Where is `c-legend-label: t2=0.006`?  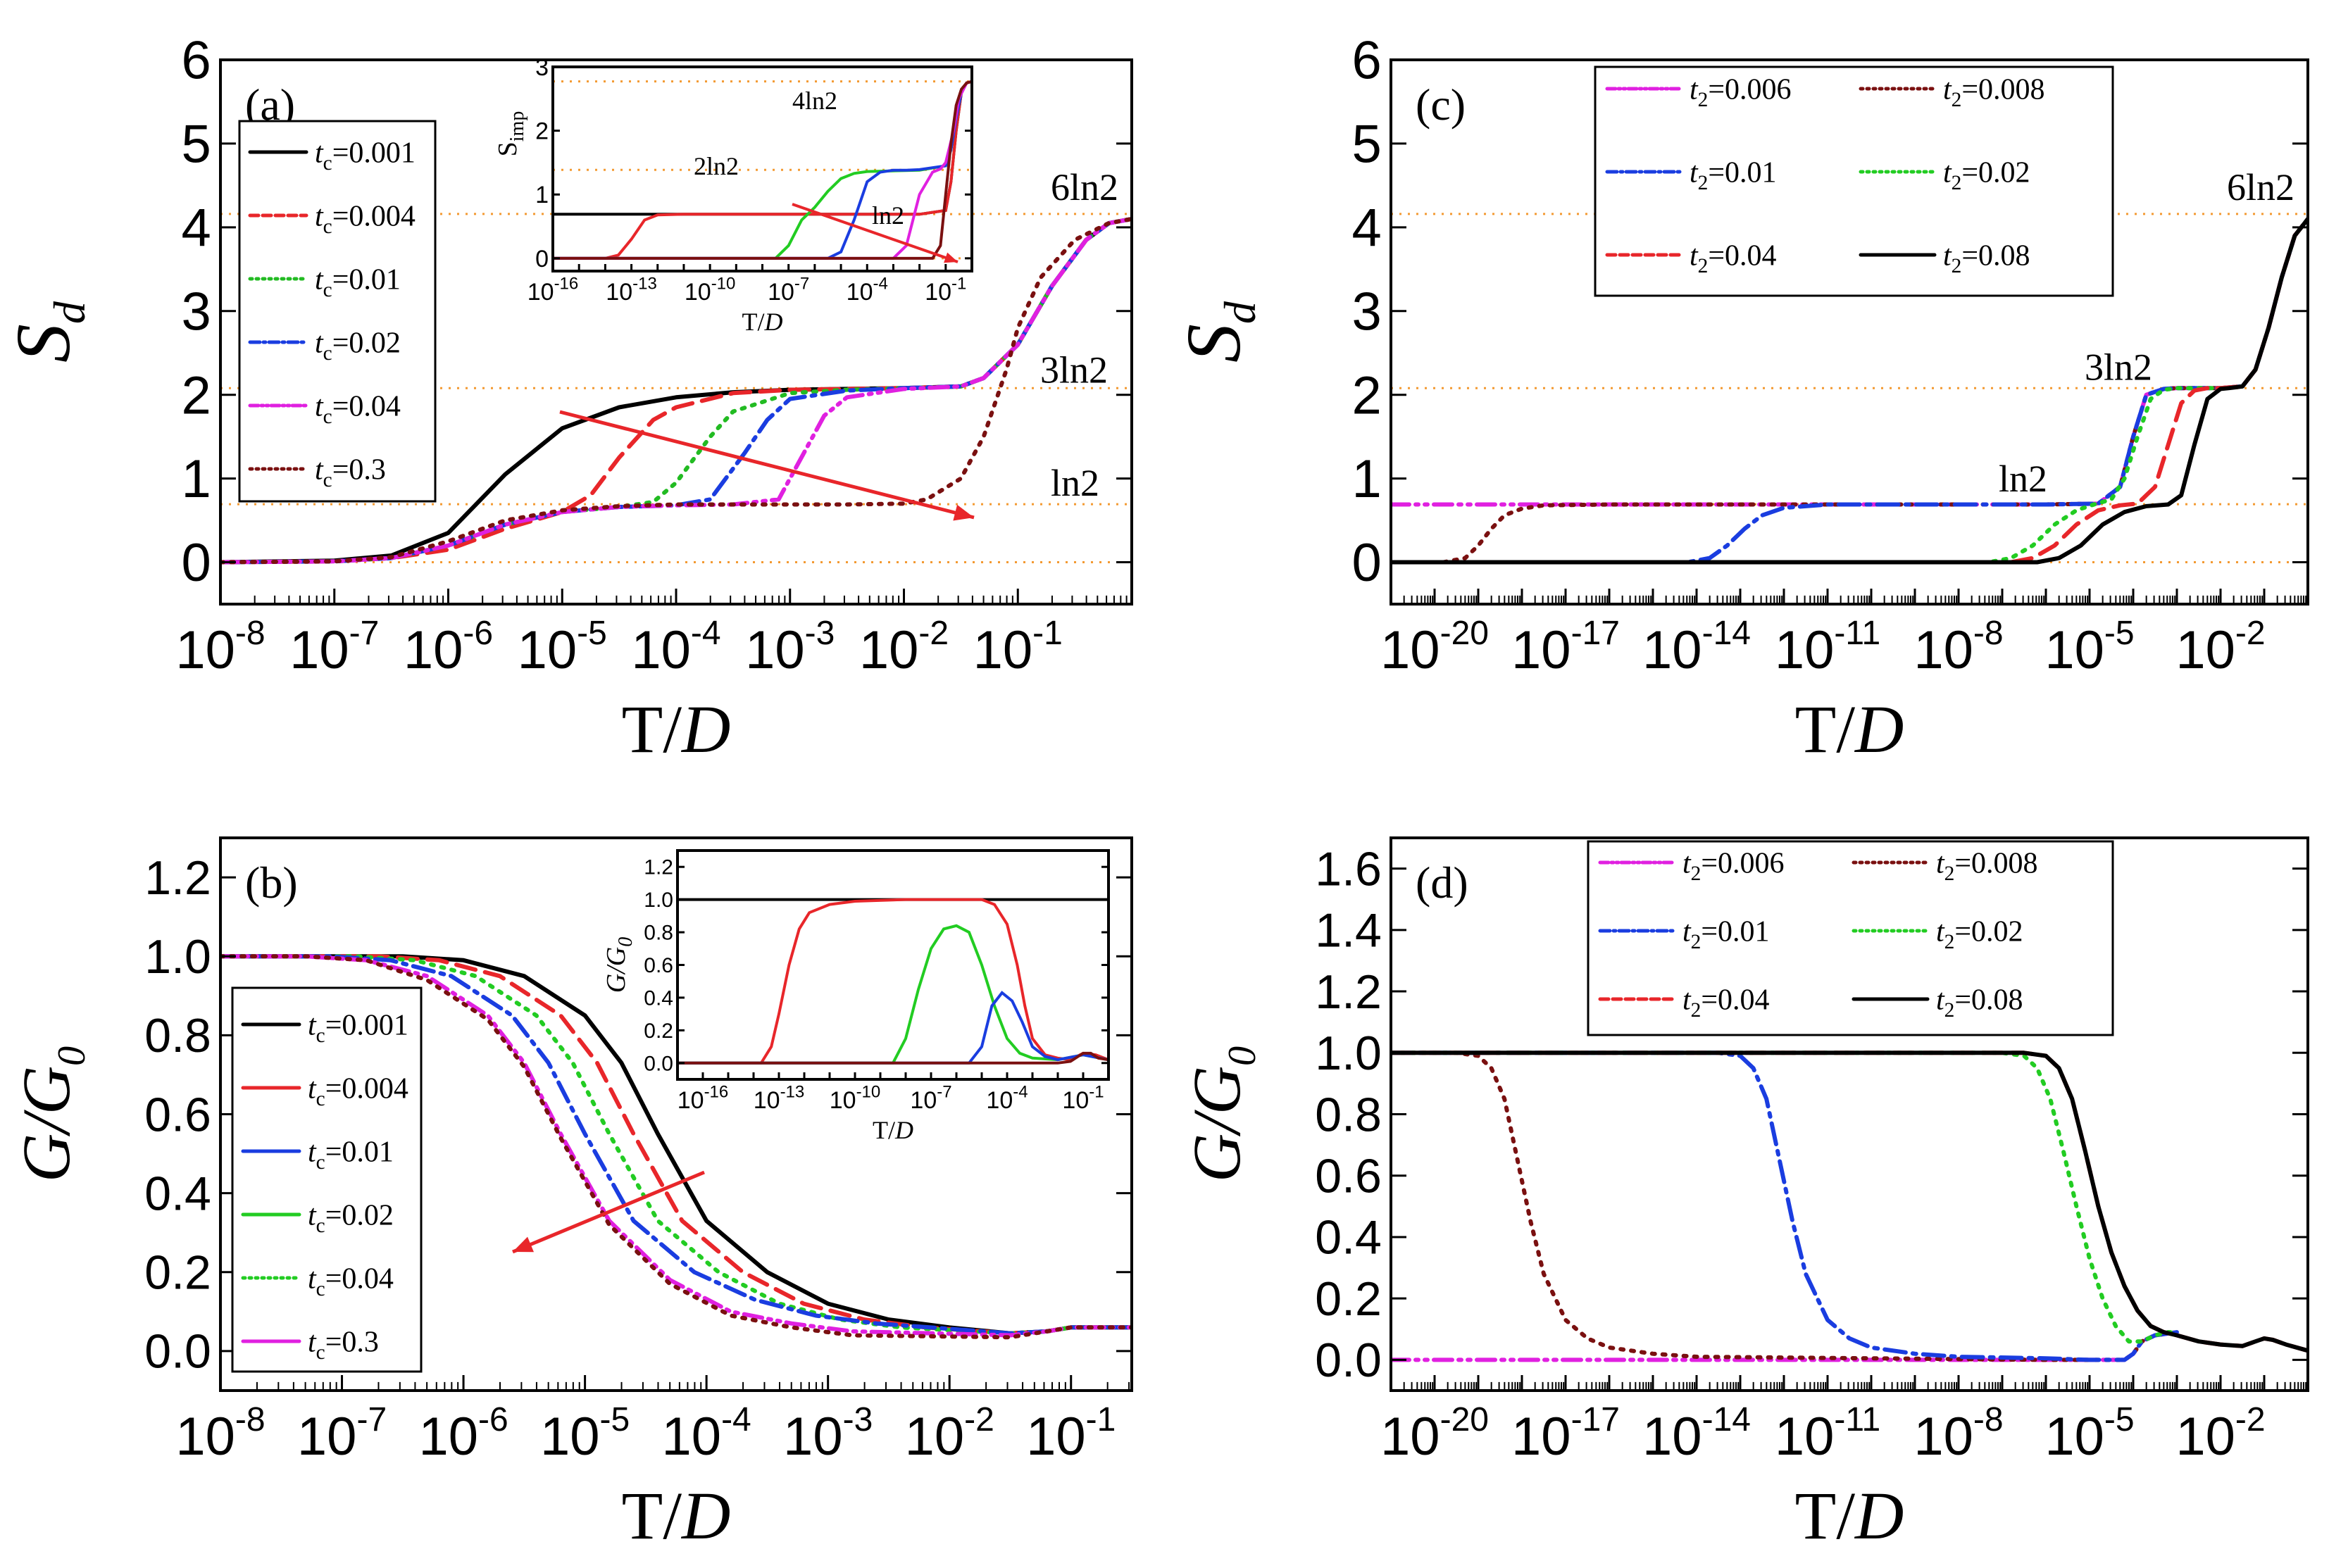 c-legend-label: t2=0.006 is located at coordinates (1741, 93).